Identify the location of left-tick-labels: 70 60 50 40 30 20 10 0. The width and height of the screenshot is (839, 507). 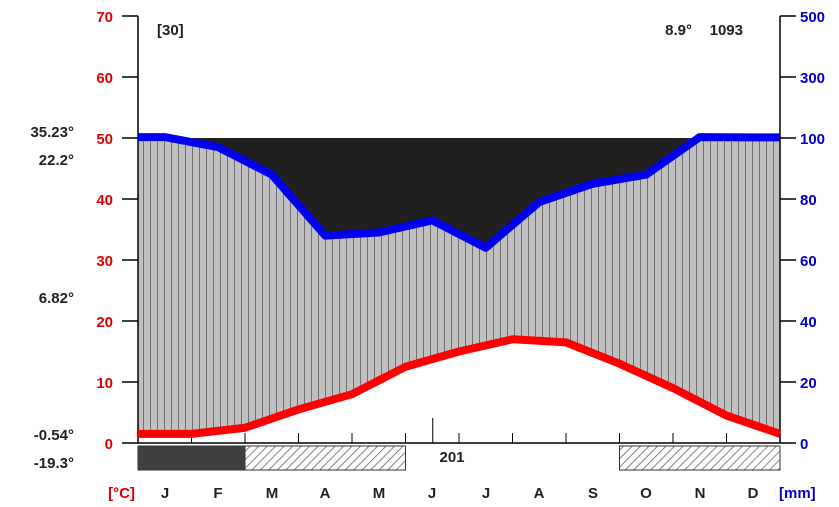
(104, 231).